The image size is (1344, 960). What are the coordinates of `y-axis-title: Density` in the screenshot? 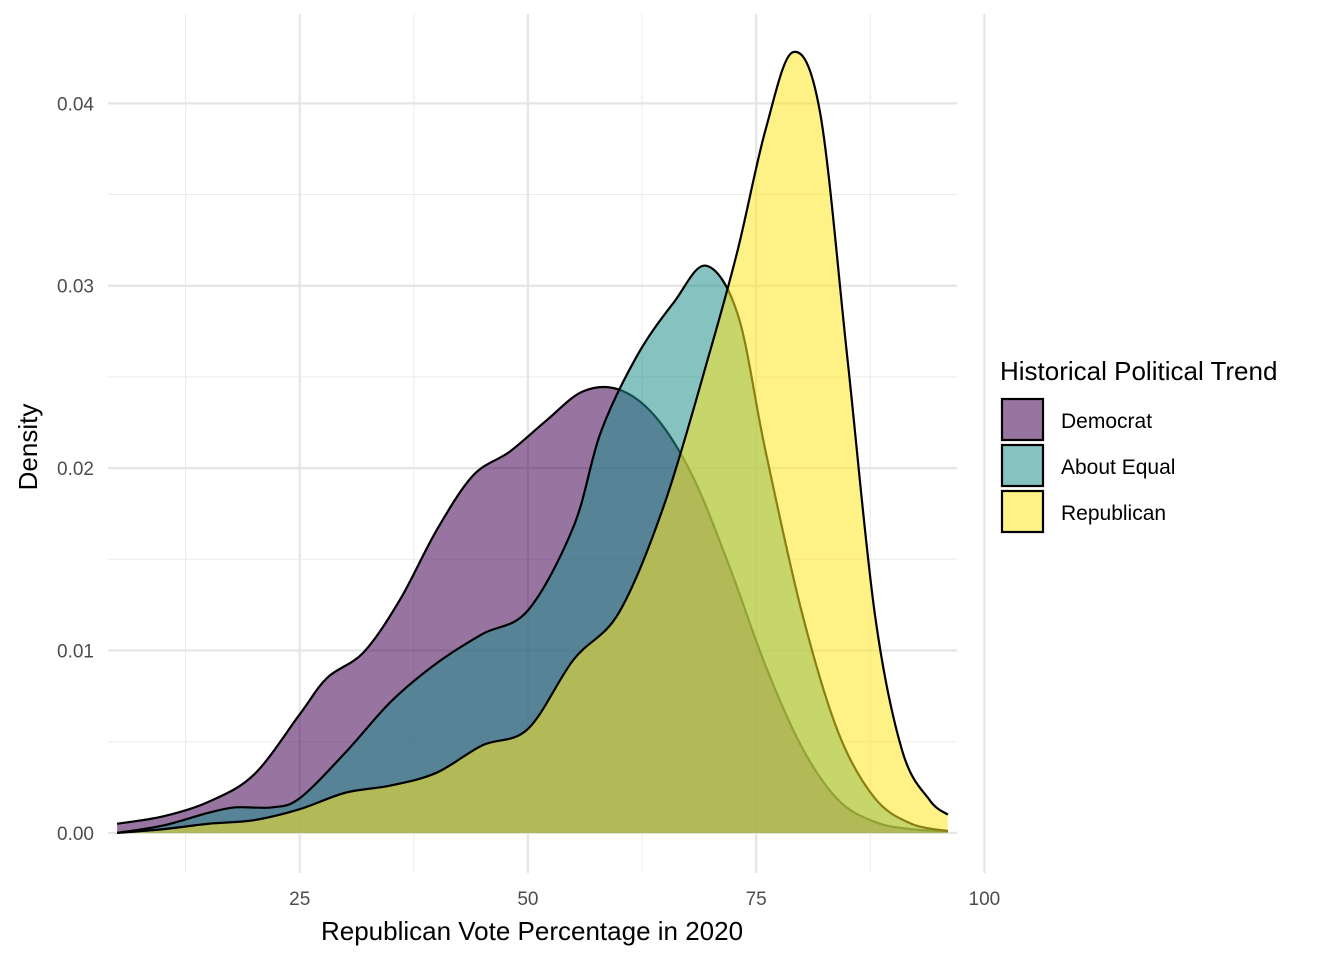 It's located at (28, 447).